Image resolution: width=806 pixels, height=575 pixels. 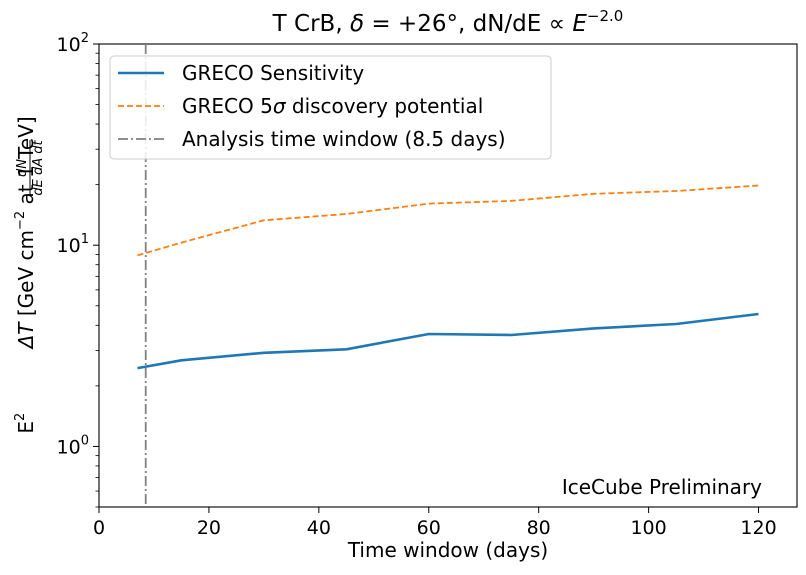 I want to click on x-tick-label: 100, so click(x=648, y=528).